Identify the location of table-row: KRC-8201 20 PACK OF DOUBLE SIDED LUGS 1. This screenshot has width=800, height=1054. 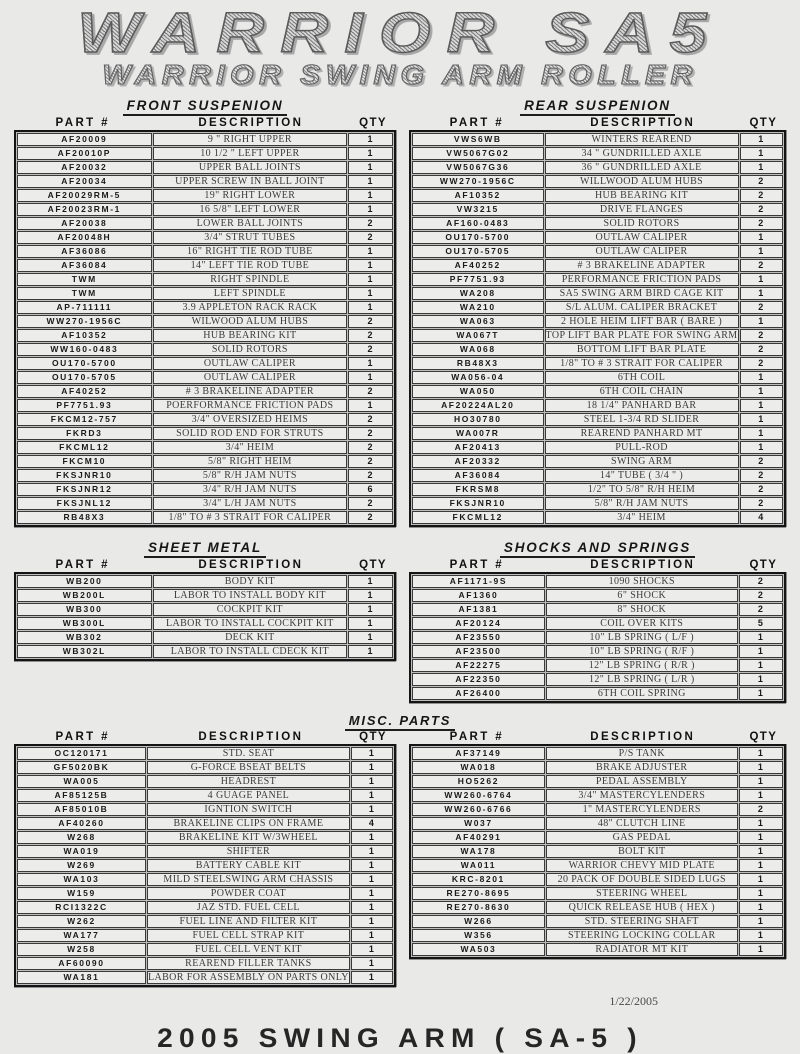
(597, 879).